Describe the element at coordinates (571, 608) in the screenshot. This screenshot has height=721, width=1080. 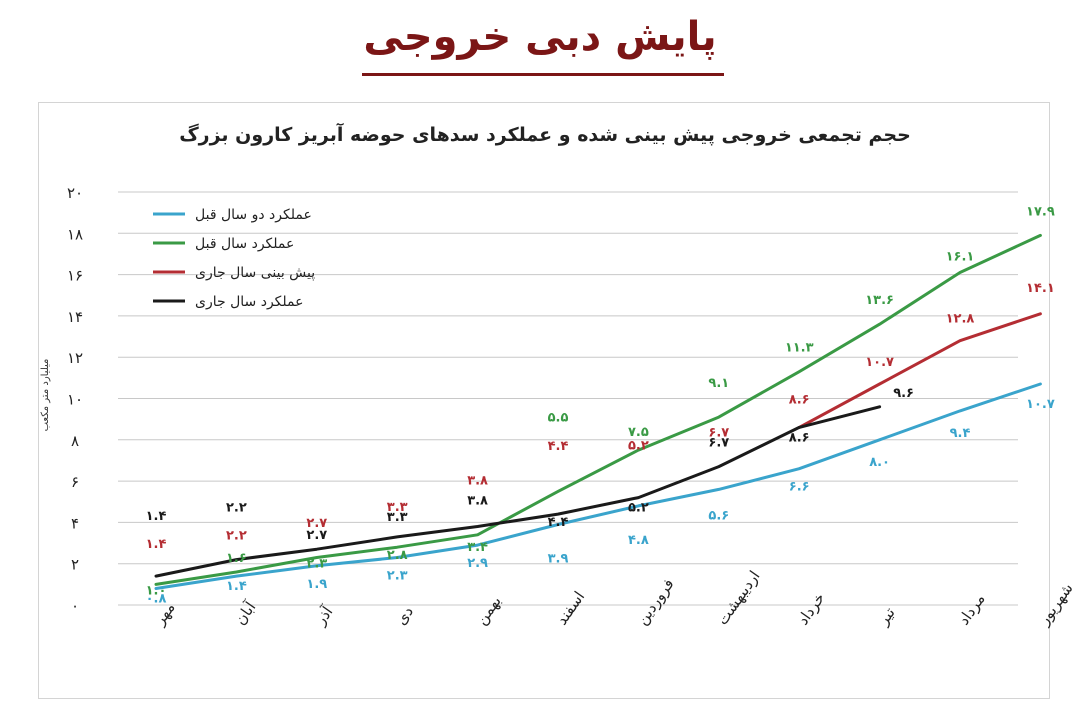
I see `x-tick-label: اسفند` at that location.